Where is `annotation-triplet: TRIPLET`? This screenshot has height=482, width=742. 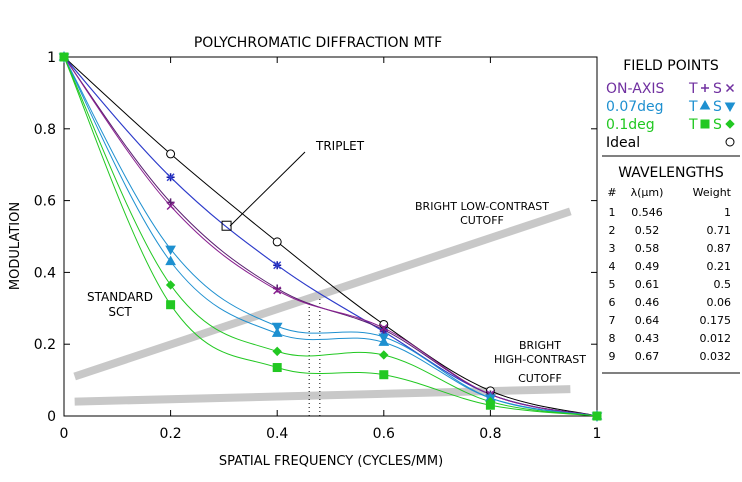 annotation-triplet: TRIPLET is located at coordinates (340, 146).